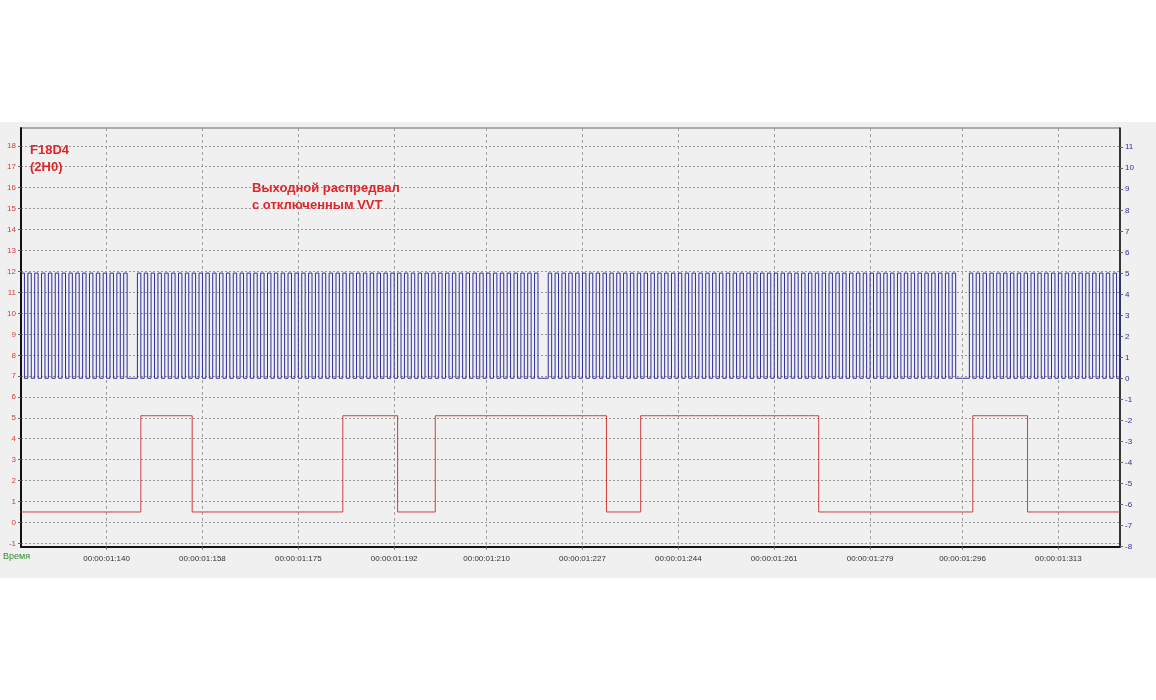 Image resolution: width=1156 pixels, height=700 pixels. Describe the element at coordinates (1127, 315) in the screenshot. I see `y2-tick-label: 3` at that location.